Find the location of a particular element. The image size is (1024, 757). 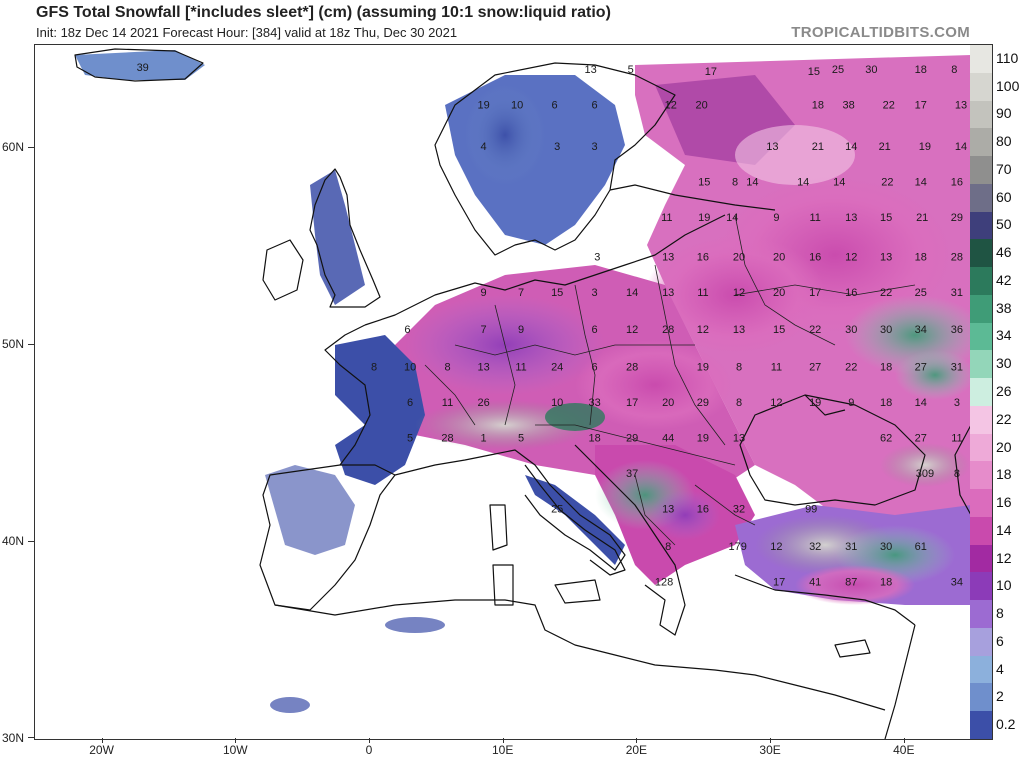

snowfall-amount: 10 is located at coordinates (517, 106).